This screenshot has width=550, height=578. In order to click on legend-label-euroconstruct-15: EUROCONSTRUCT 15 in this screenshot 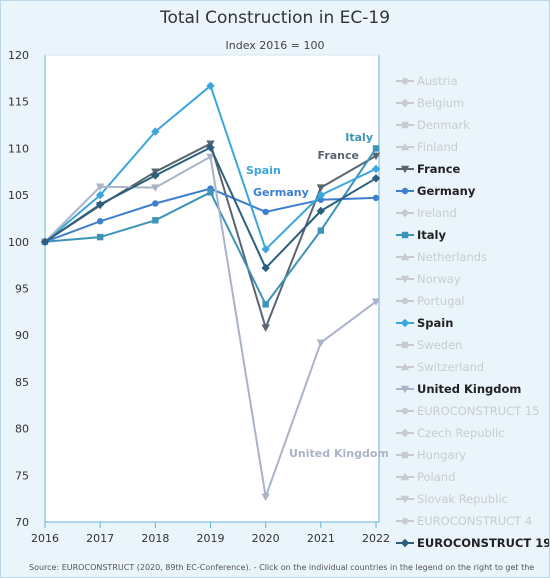, I will do `click(478, 411)`.